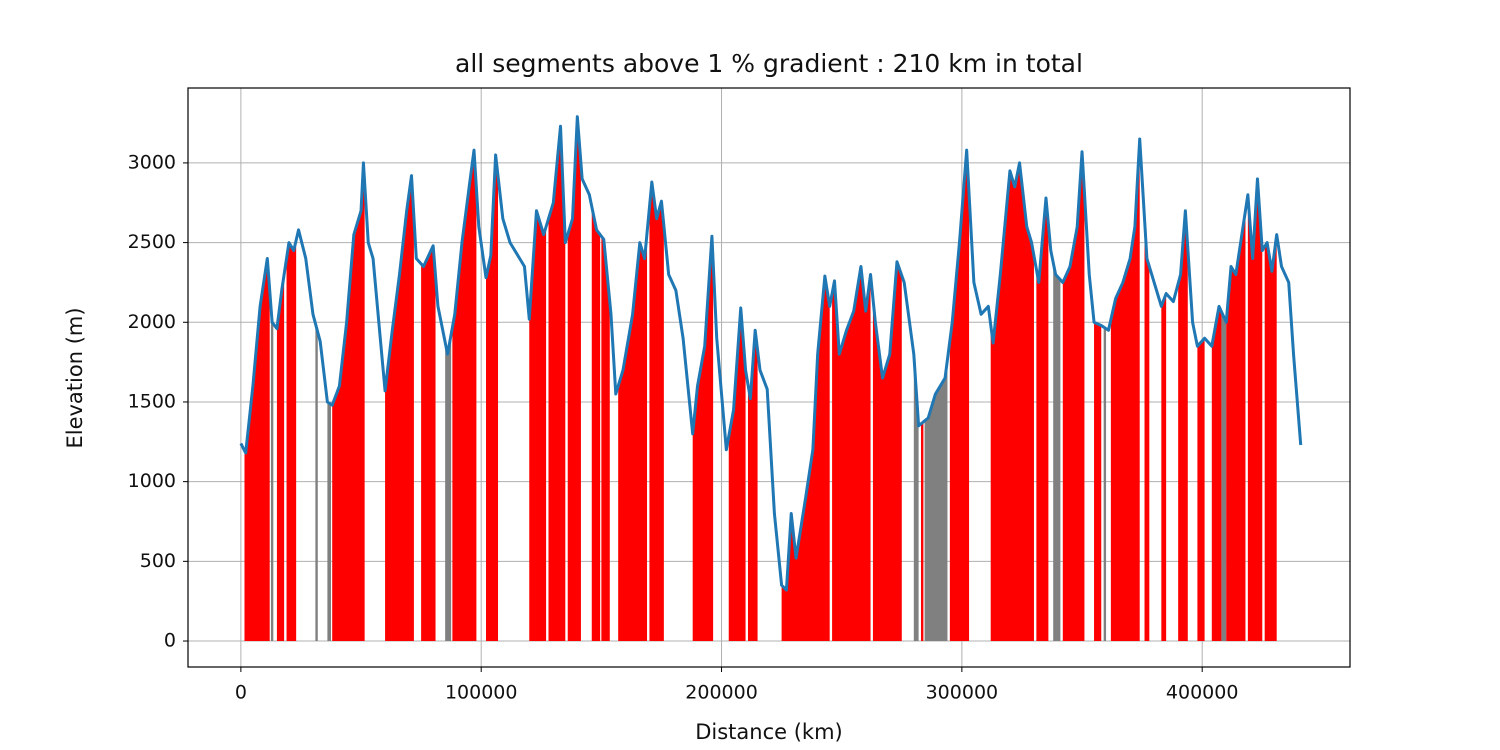 The image size is (1500, 750). What do you see at coordinates (152, 322) in the screenshot?
I see `y-tick-label: 2000` at bounding box center [152, 322].